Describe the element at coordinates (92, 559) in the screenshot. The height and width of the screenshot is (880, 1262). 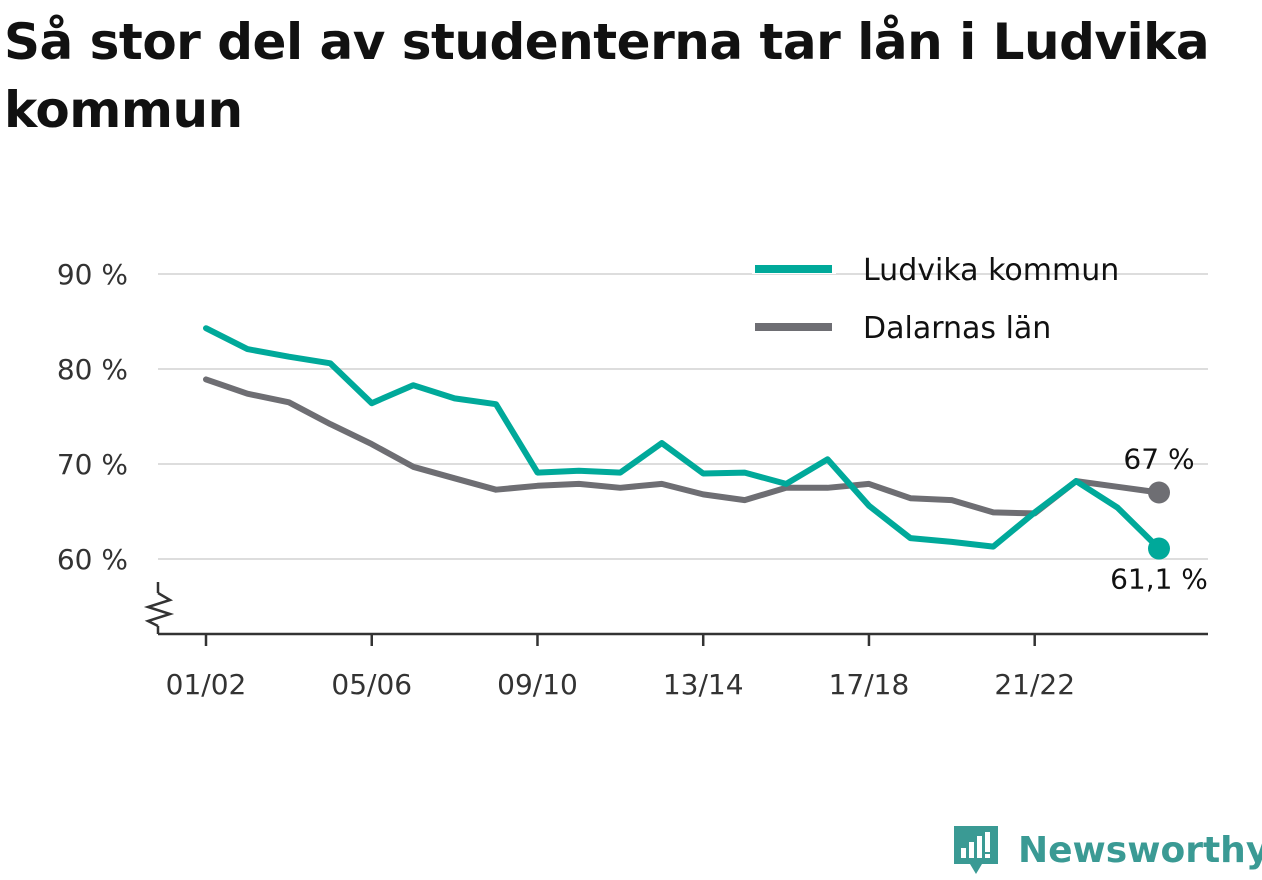
I see `y-tick-label: 60 %` at that location.